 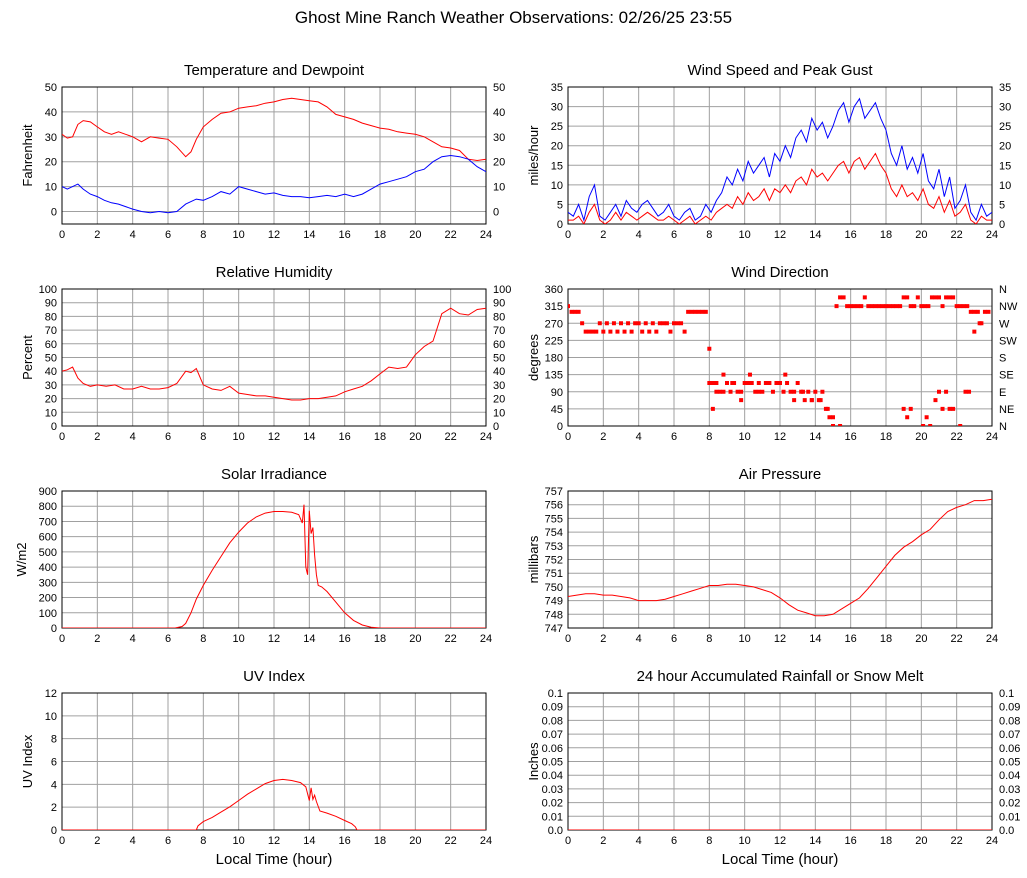 I want to click on right-tick-label: 50, so click(x=499, y=359).